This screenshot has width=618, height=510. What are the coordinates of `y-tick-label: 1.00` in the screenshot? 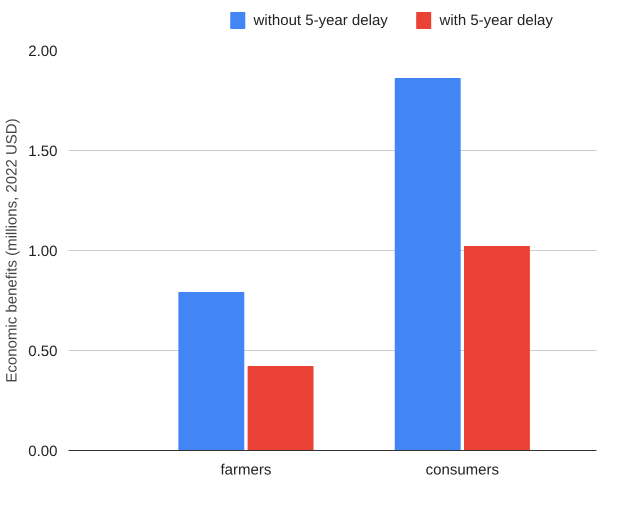 It's located at (43, 251).